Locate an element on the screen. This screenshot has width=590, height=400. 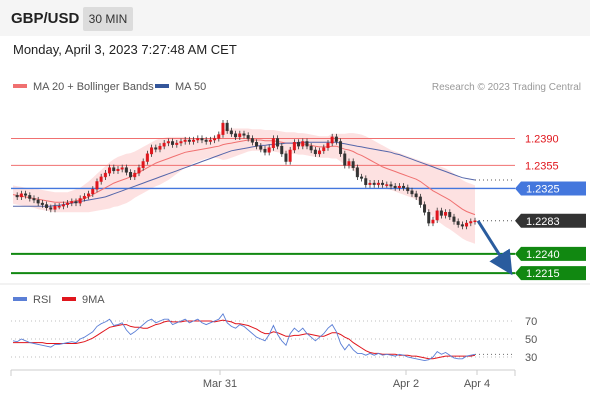
price-tag-label: 1.2325 is located at coordinates (543, 189).